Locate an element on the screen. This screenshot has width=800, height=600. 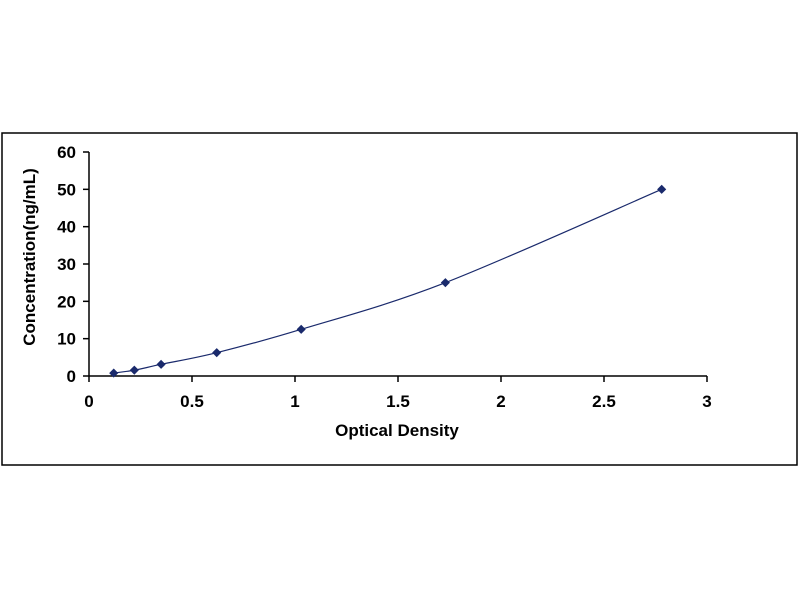
y-tick-label: 0 is located at coordinates (71, 376).